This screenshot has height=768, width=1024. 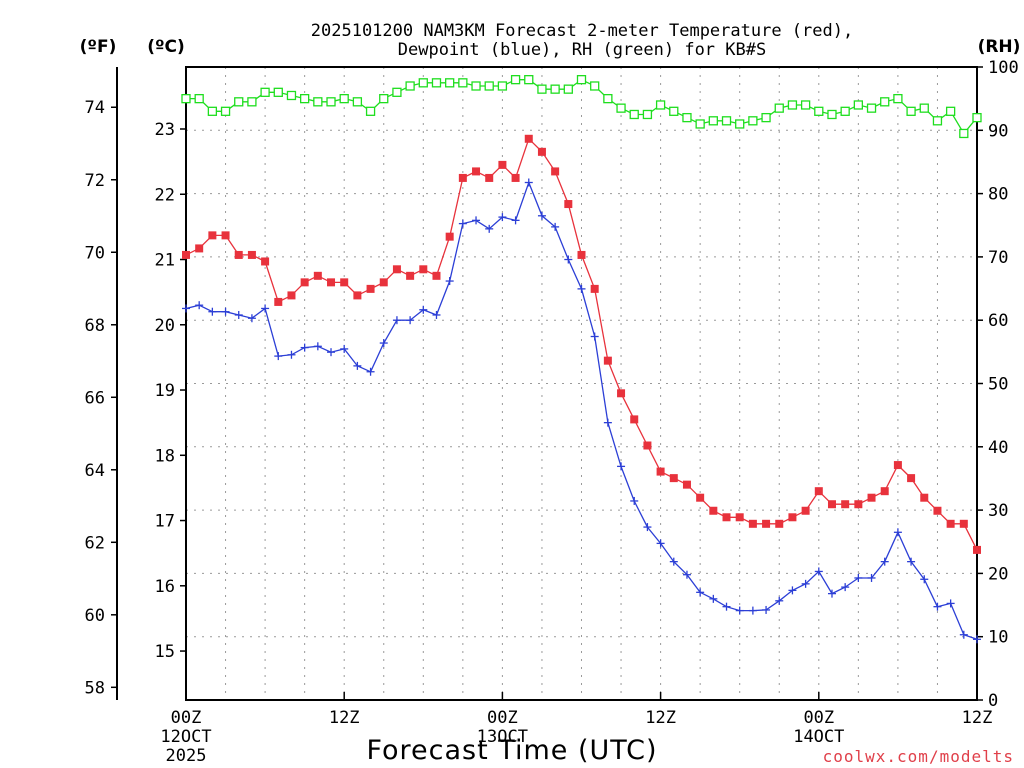 What do you see at coordinates (1003, 68) in the screenshot?
I see `rh-tick-label: 100` at bounding box center [1003, 68].